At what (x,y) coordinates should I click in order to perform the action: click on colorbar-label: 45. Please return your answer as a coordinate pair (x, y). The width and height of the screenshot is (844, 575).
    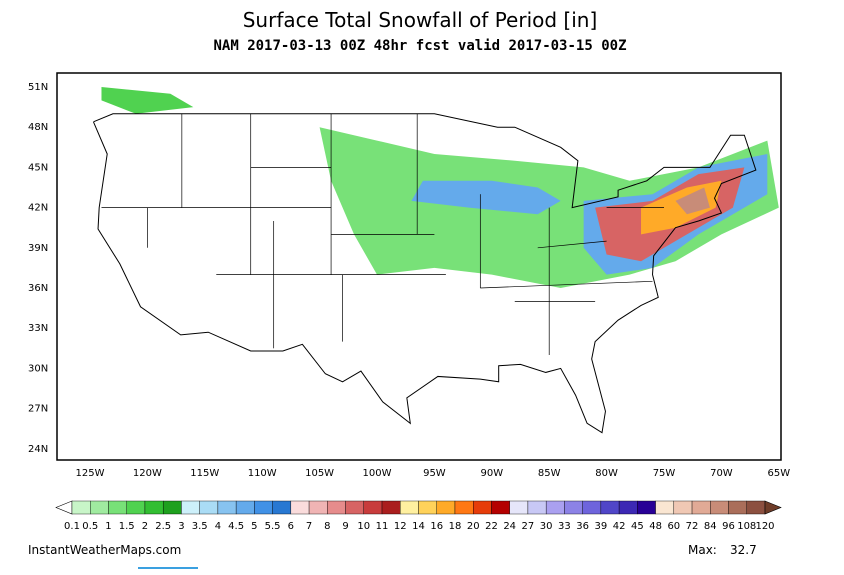
    Looking at the image, I should click on (637, 526).